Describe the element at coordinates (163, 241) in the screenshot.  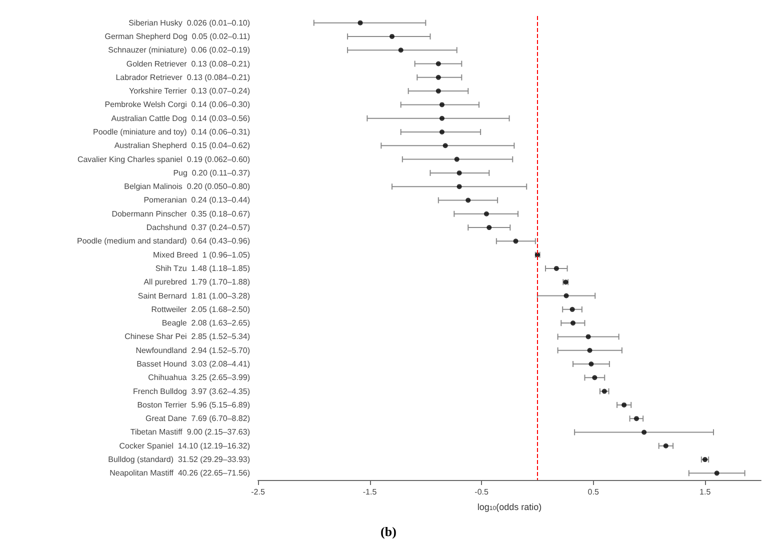
I see `y-tick-label: Poodle (medium and standard) 0.64 (0.43–0.96)` at that location.